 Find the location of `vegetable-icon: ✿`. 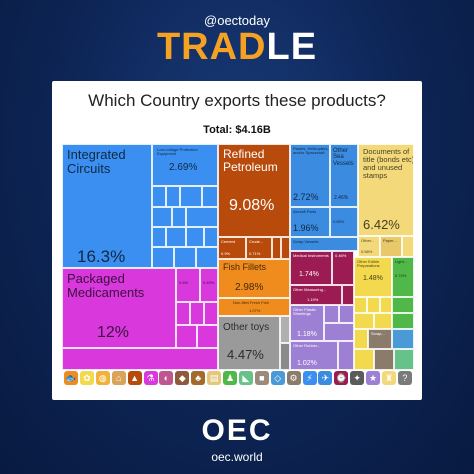

vegetable-icon: ✿ is located at coordinates (86, 378).